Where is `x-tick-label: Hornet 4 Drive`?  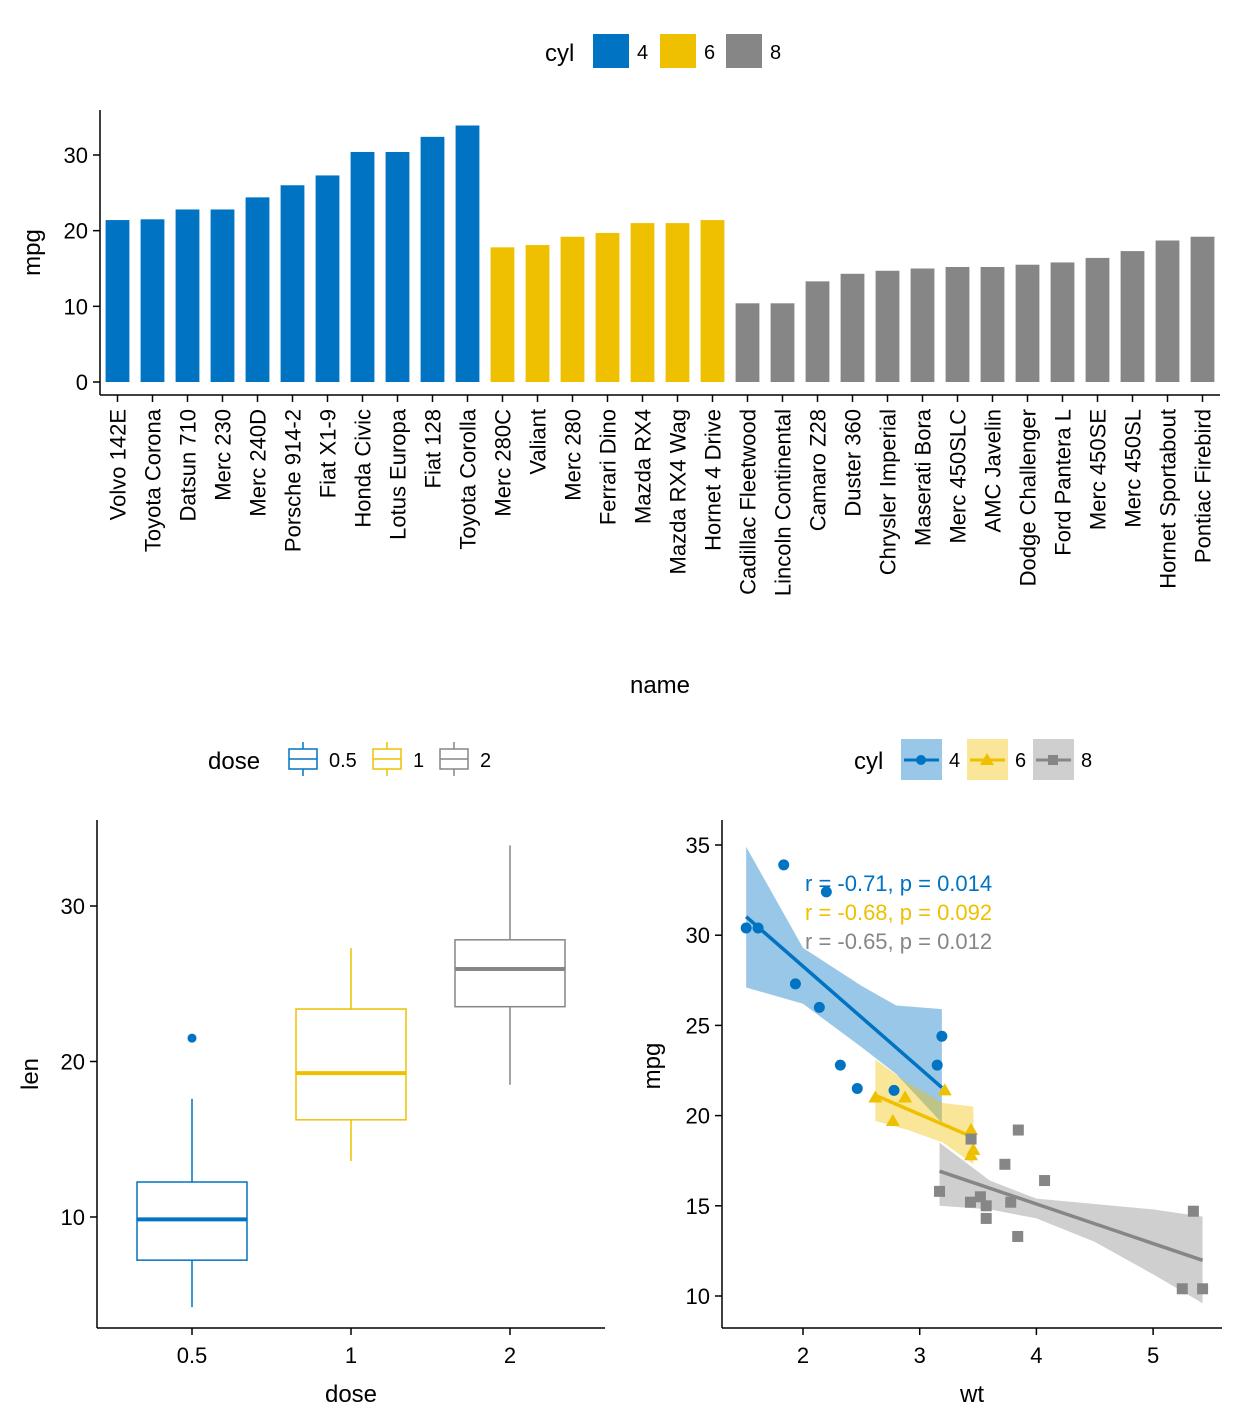
x-tick-label: Hornet 4 Drive is located at coordinates (713, 480).